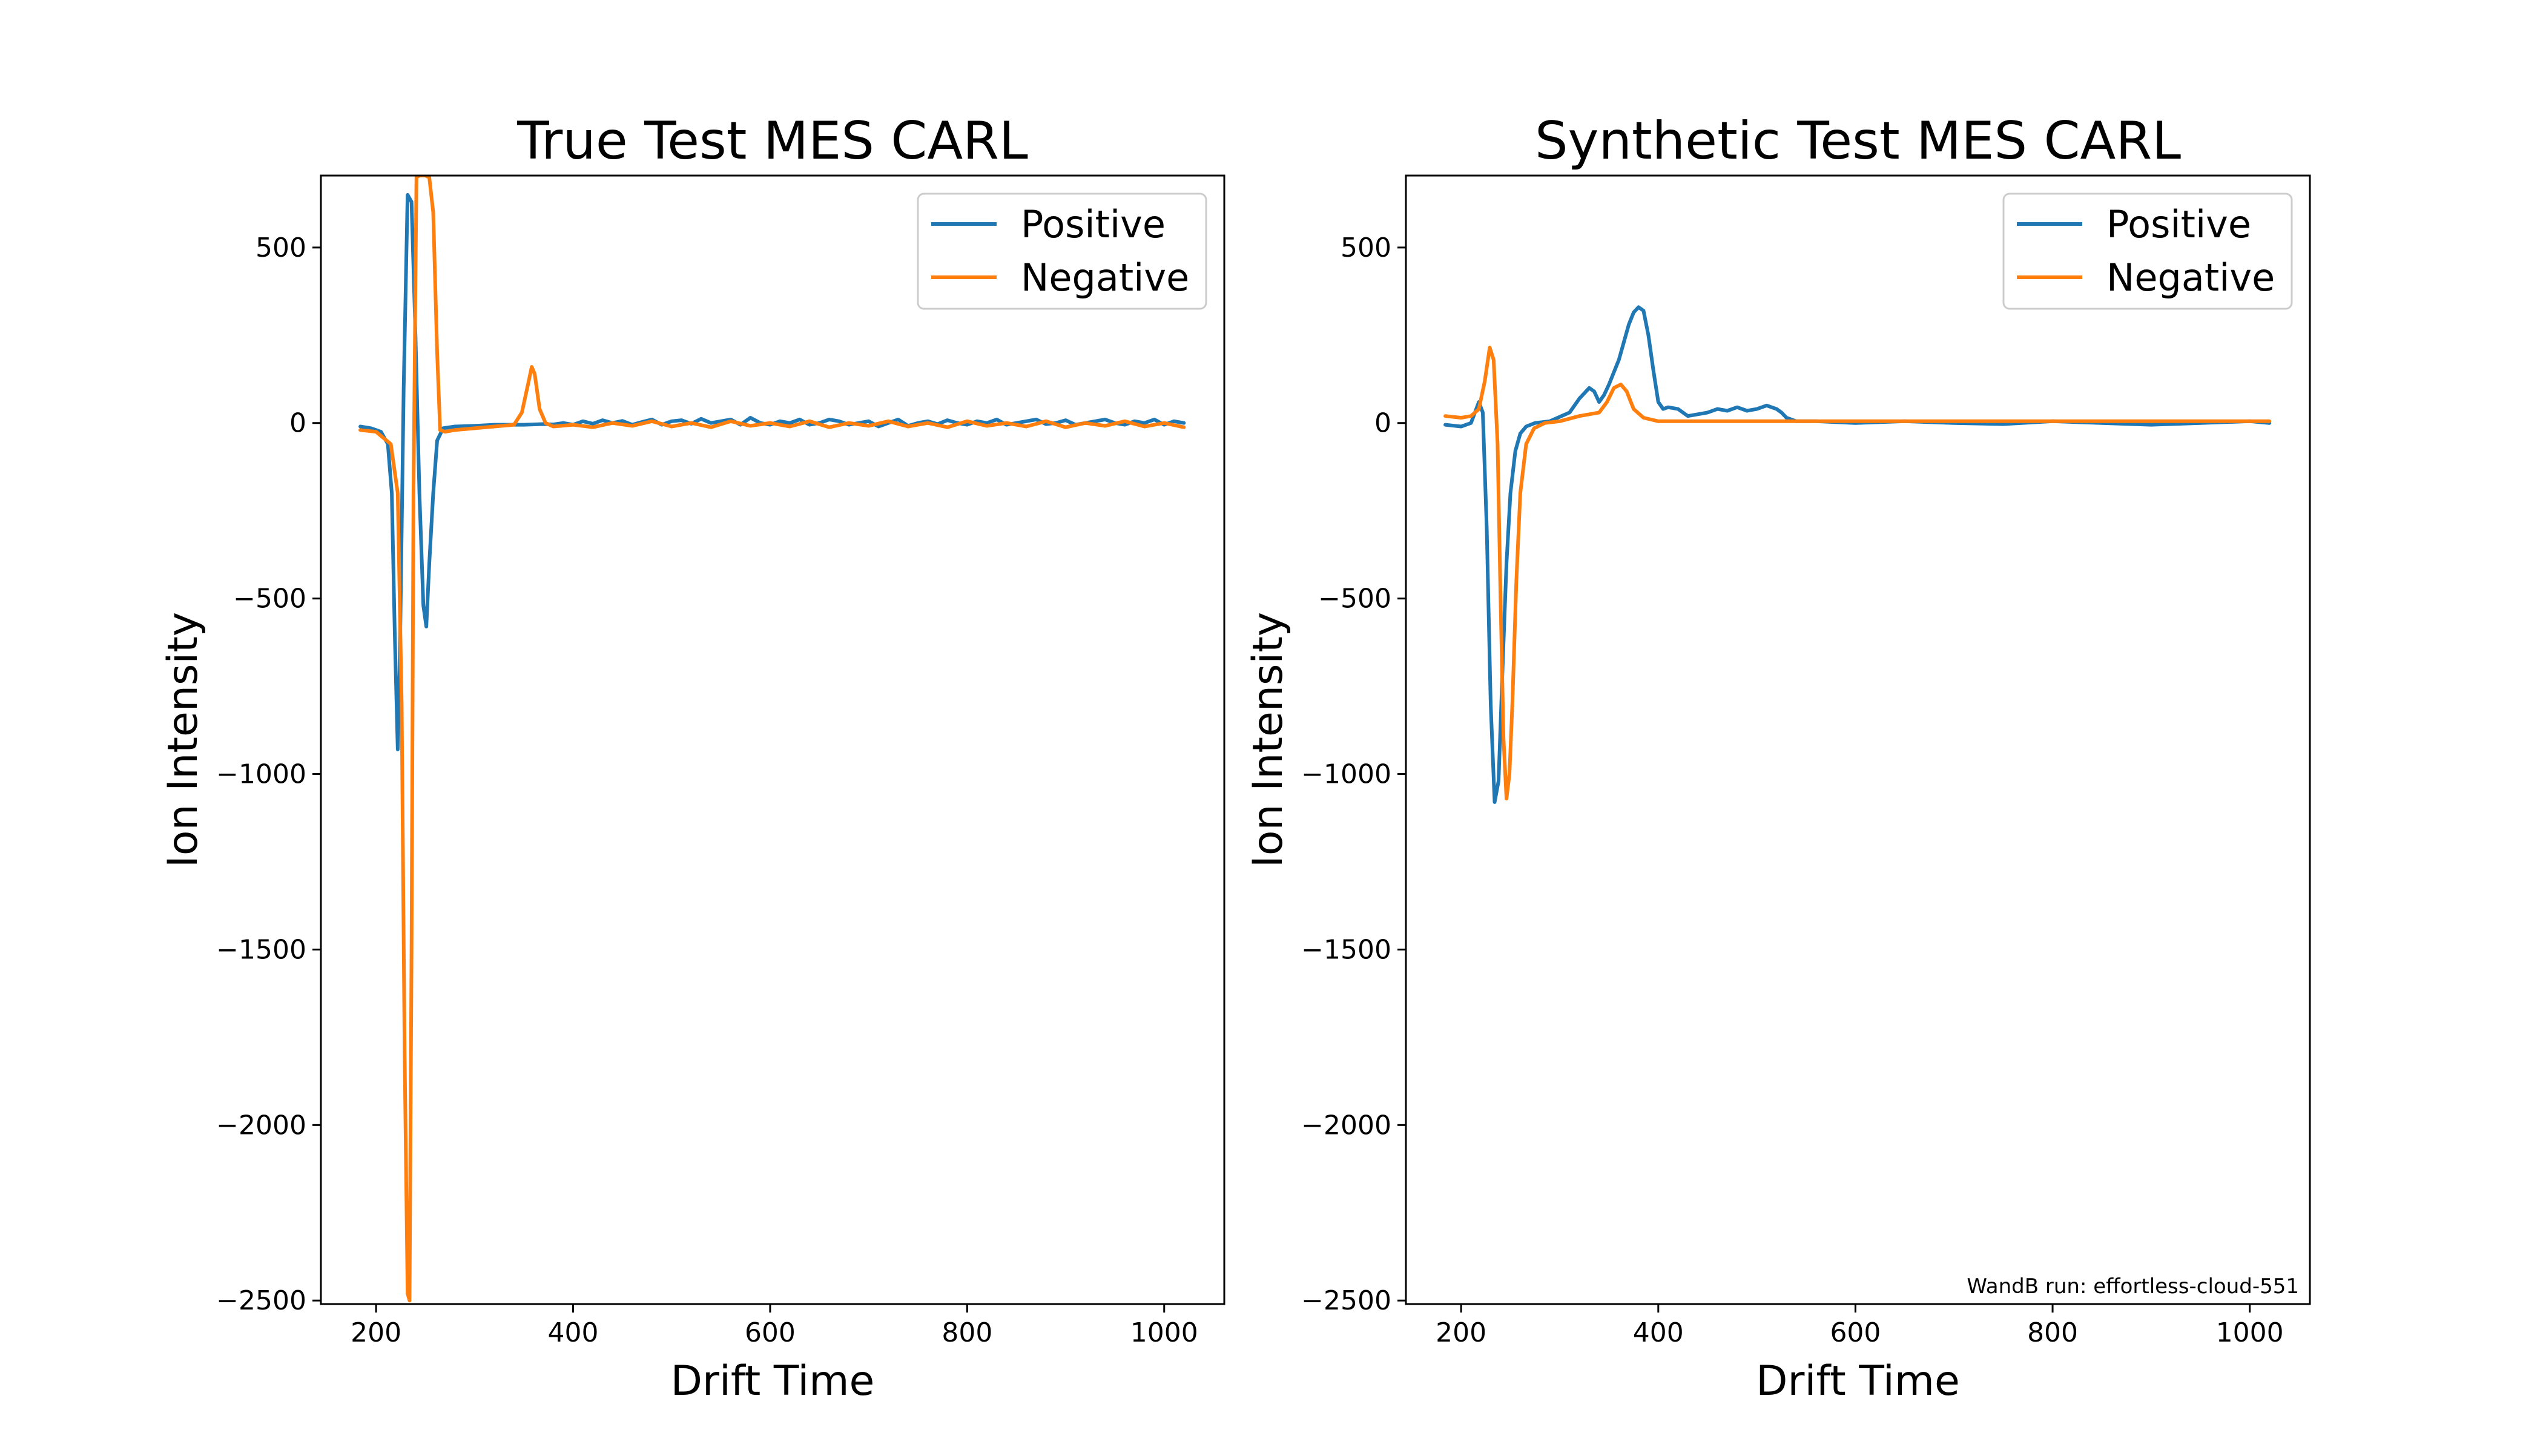 This screenshot has width=2543, height=1456. Describe the element at coordinates (772, 141) in the screenshot. I see `chart-title: True Test MES CARL` at that location.